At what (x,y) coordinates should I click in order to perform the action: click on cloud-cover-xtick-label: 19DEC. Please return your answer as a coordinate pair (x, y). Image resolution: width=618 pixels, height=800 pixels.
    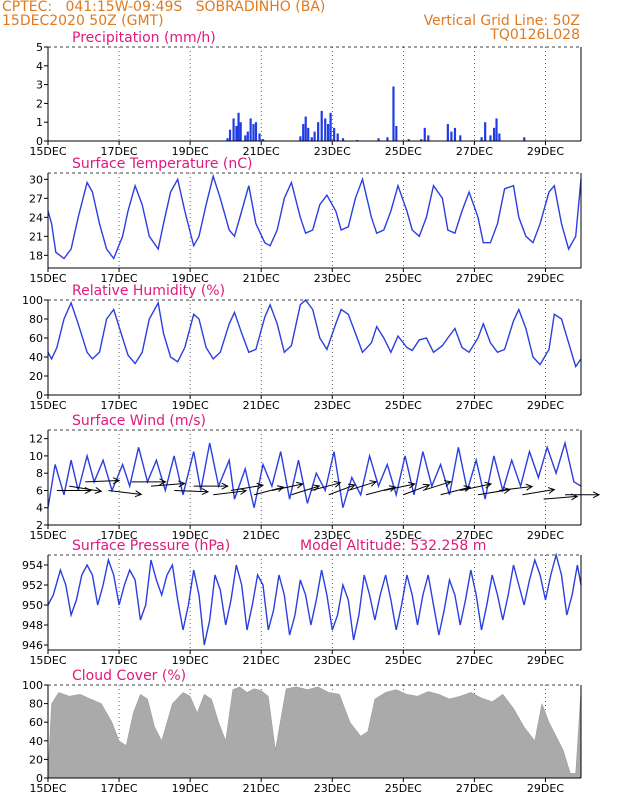
    Looking at the image, I should click on (190, 788).